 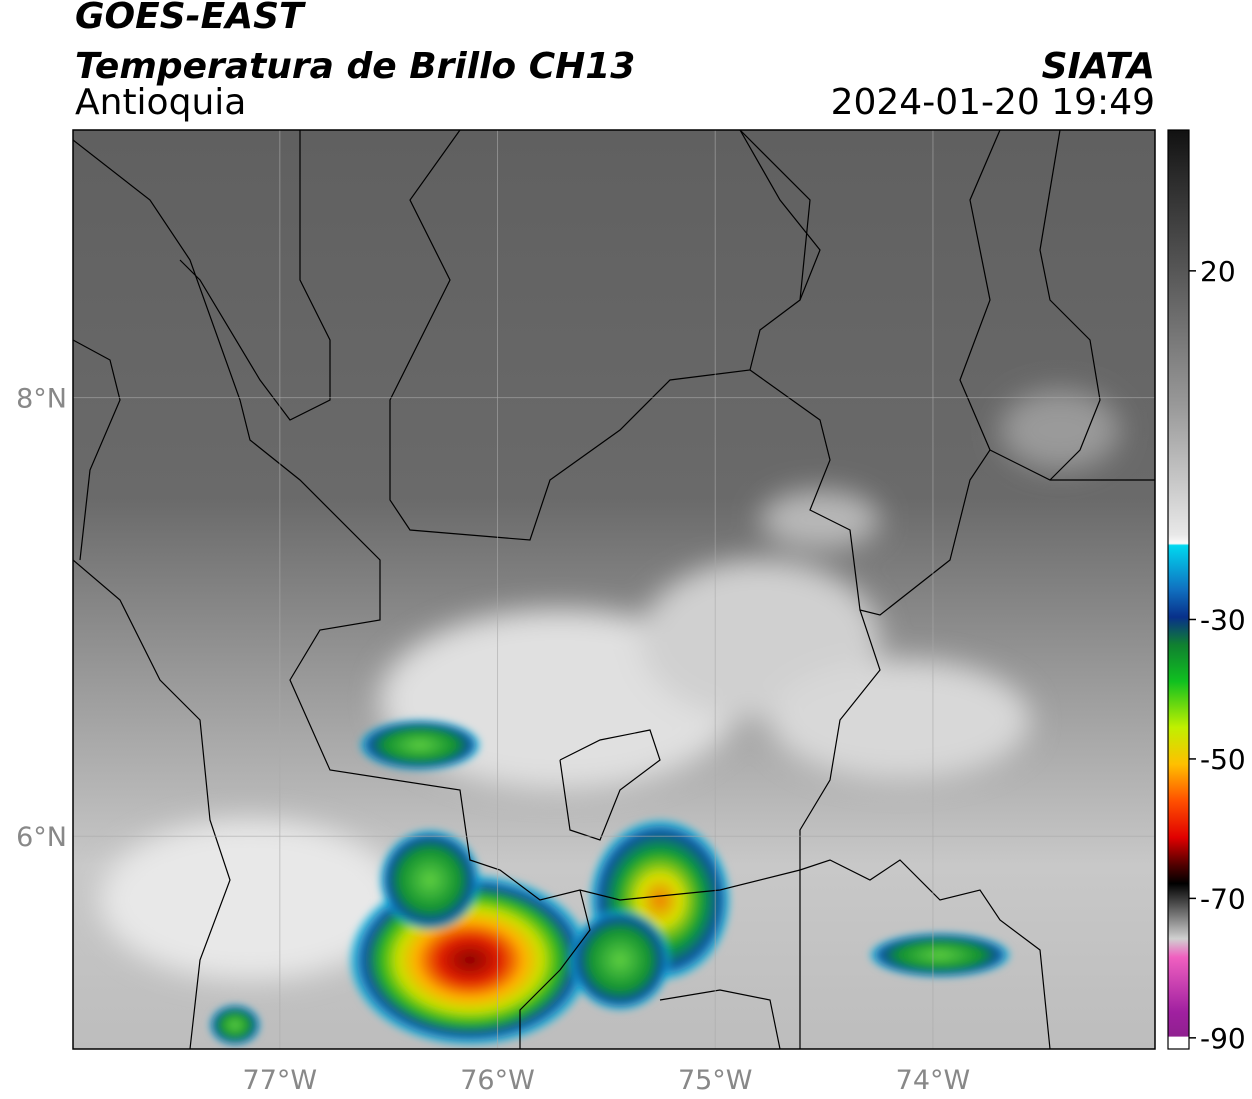 I want to click on colorbar-tick-label: -50, so click(x=1223, y=759).